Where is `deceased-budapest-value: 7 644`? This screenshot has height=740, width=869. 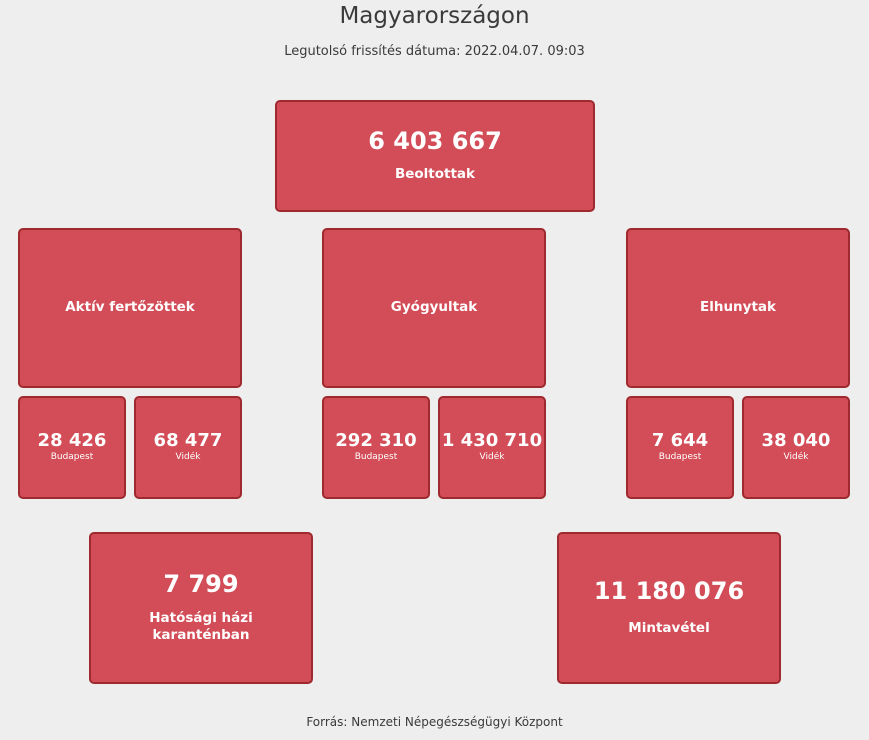
deceased-budapest-value: 7 644 is located at coordinates (680, 441).